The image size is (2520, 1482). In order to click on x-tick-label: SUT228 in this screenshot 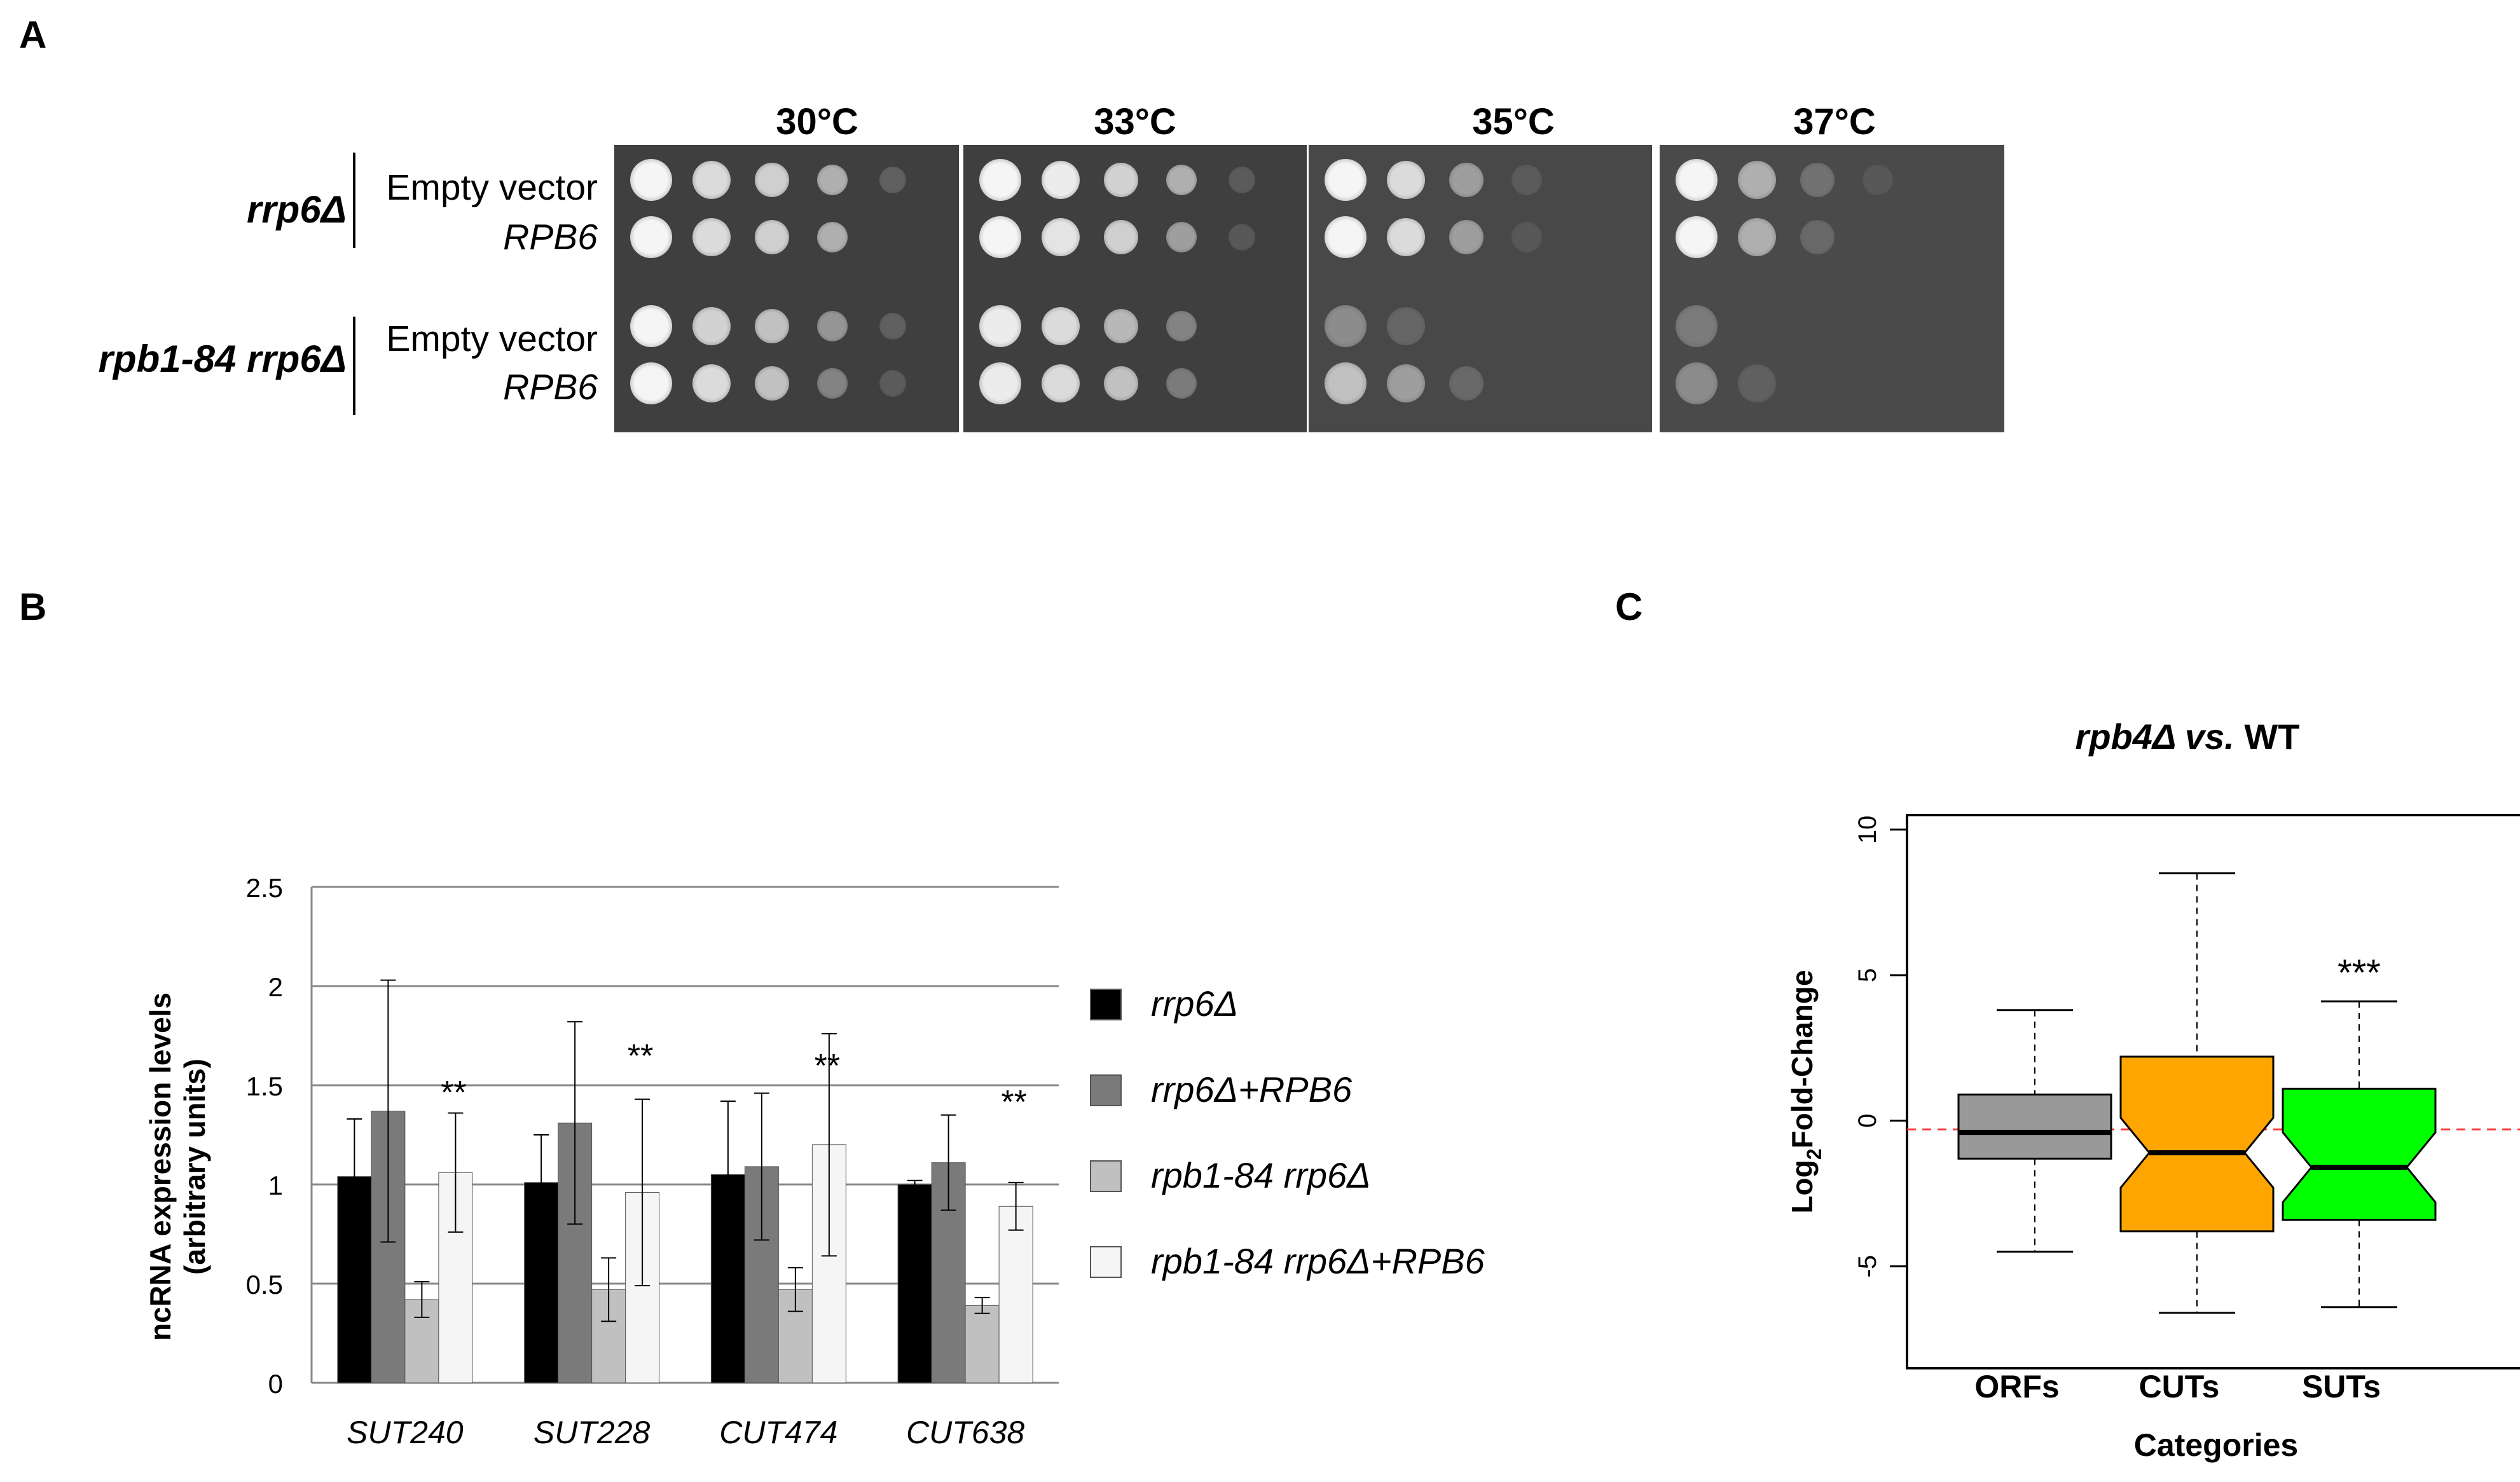, I will do `click(592, 1433)`.